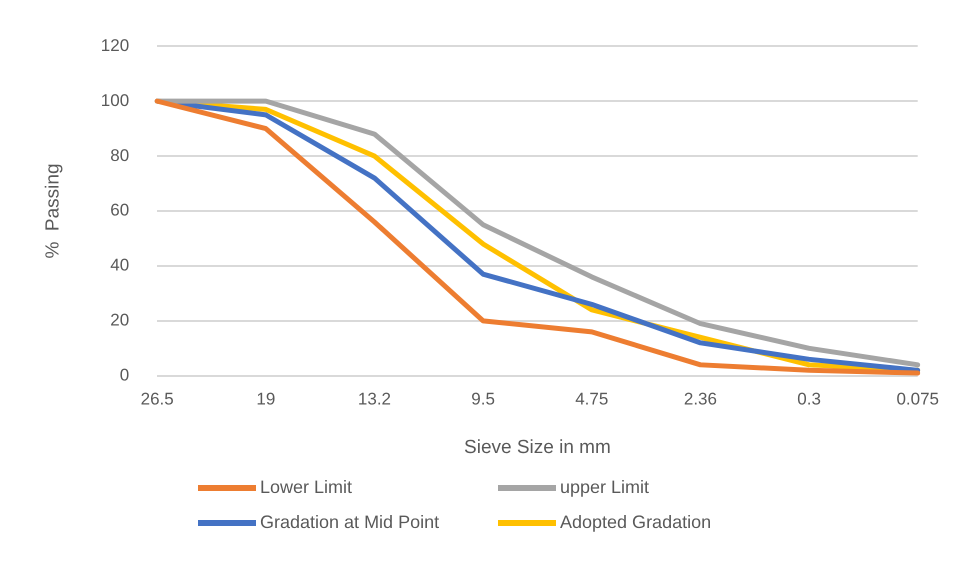 The image size is (965, 580). I want to click on x-tick-label: 19, so click(266, 399).